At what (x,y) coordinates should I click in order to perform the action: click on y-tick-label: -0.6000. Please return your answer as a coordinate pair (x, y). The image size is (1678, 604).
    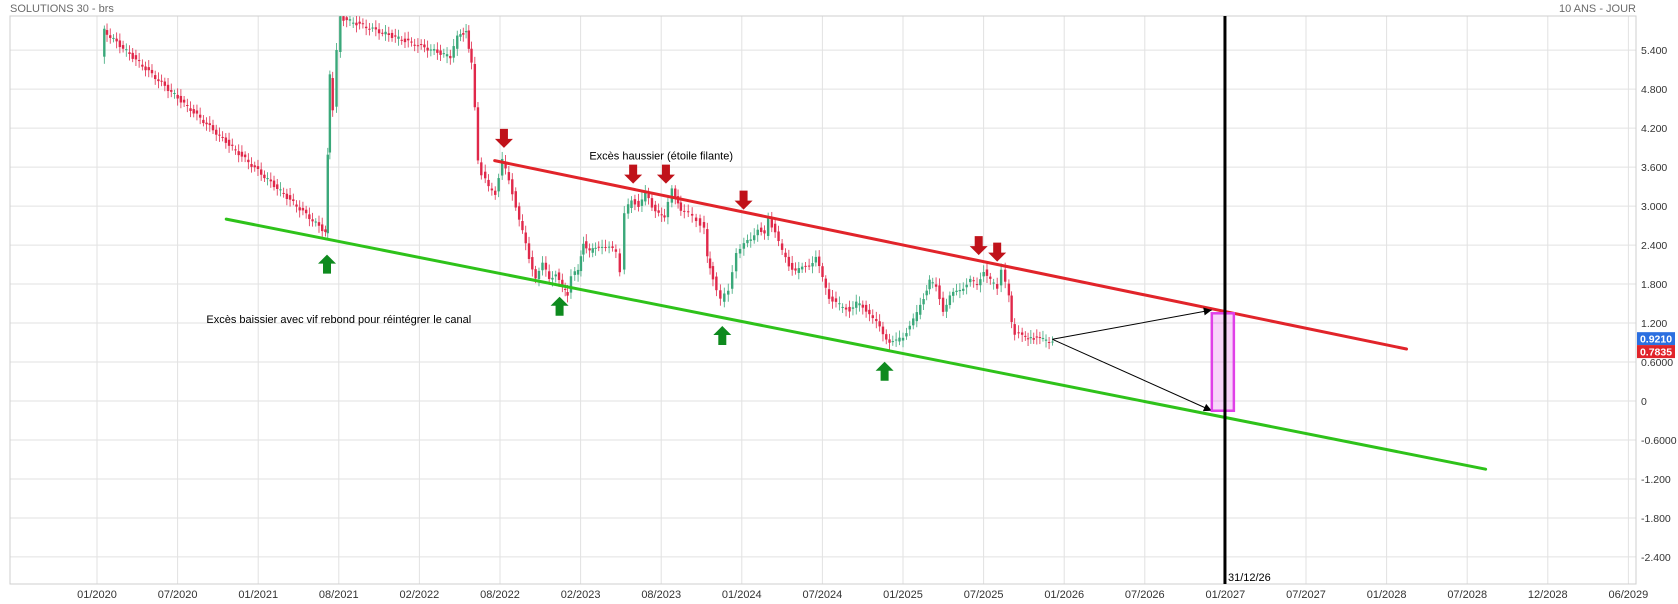
    Looking at the image, I should click on (1659, 441).